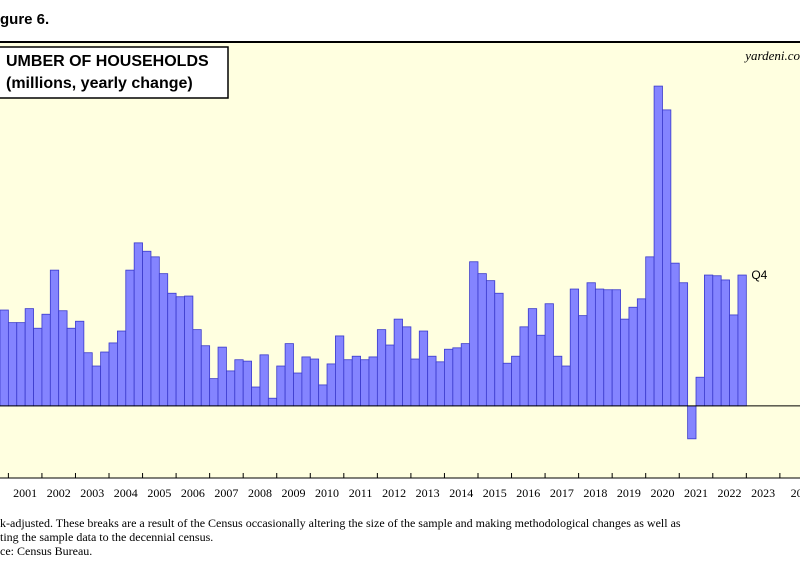  I want to click on x-tick-label: 2023, so click(763, 493).